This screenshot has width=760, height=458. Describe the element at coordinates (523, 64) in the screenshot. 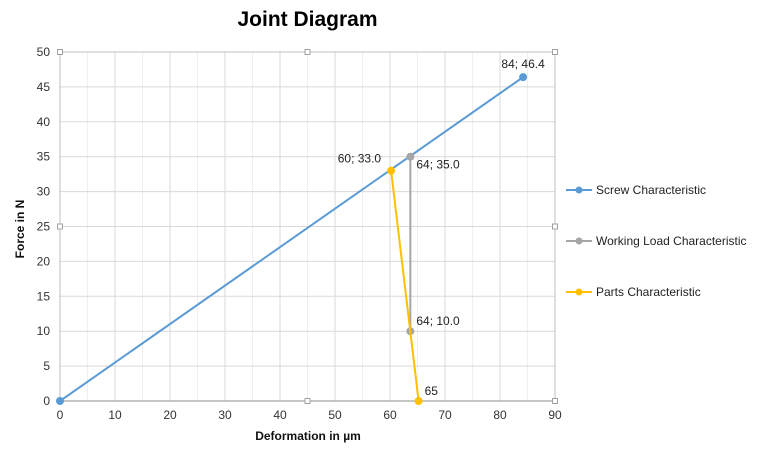

I see `data-label: 84; 46.4` at that location.